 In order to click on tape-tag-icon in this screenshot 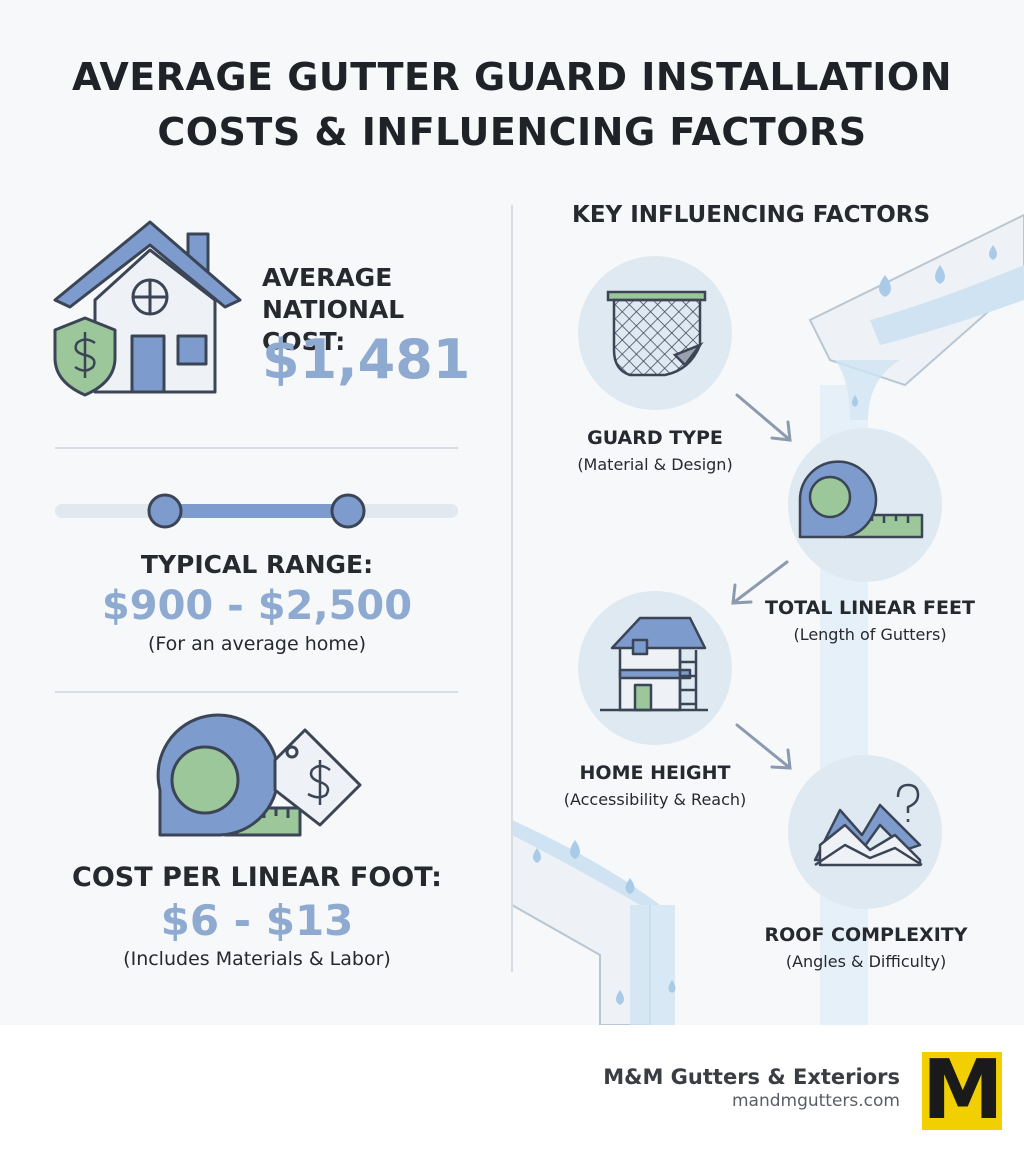, I will do `click(259, 775)`.